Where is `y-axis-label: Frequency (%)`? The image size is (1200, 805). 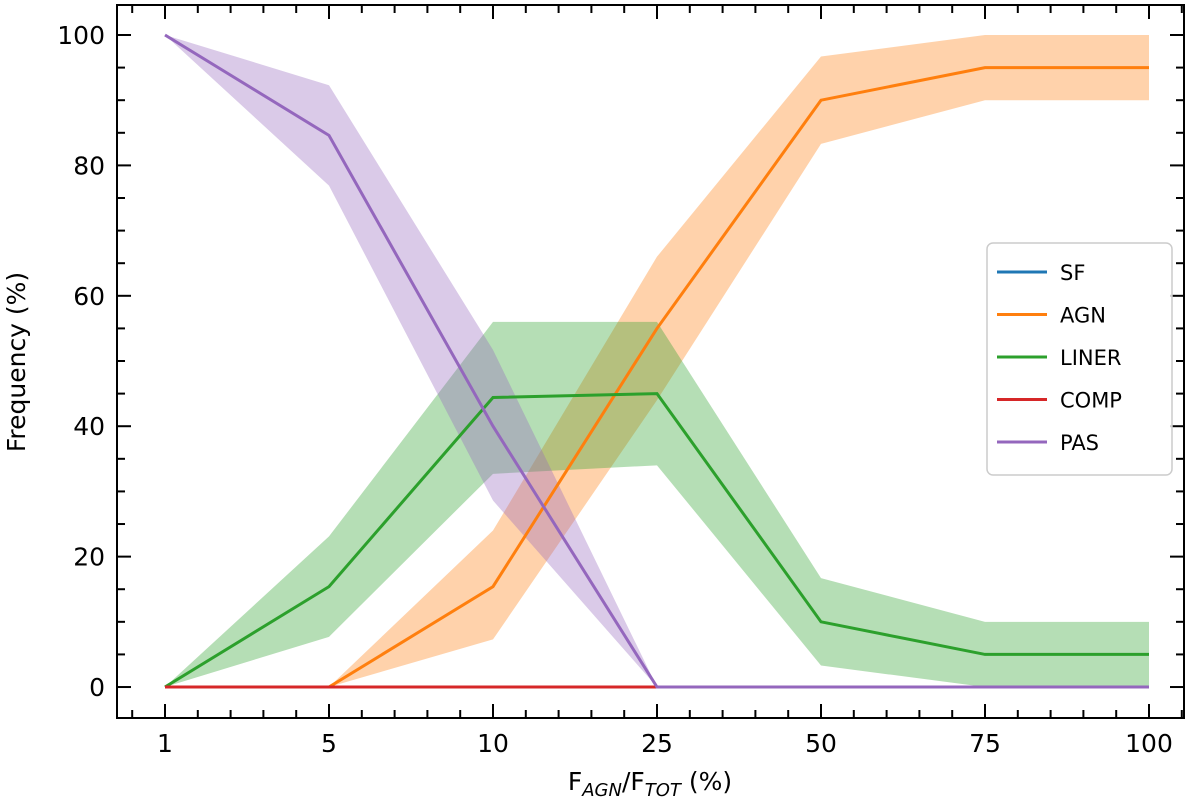
y-axis-label: Frequency (%) is located at coordinates (16, 362).